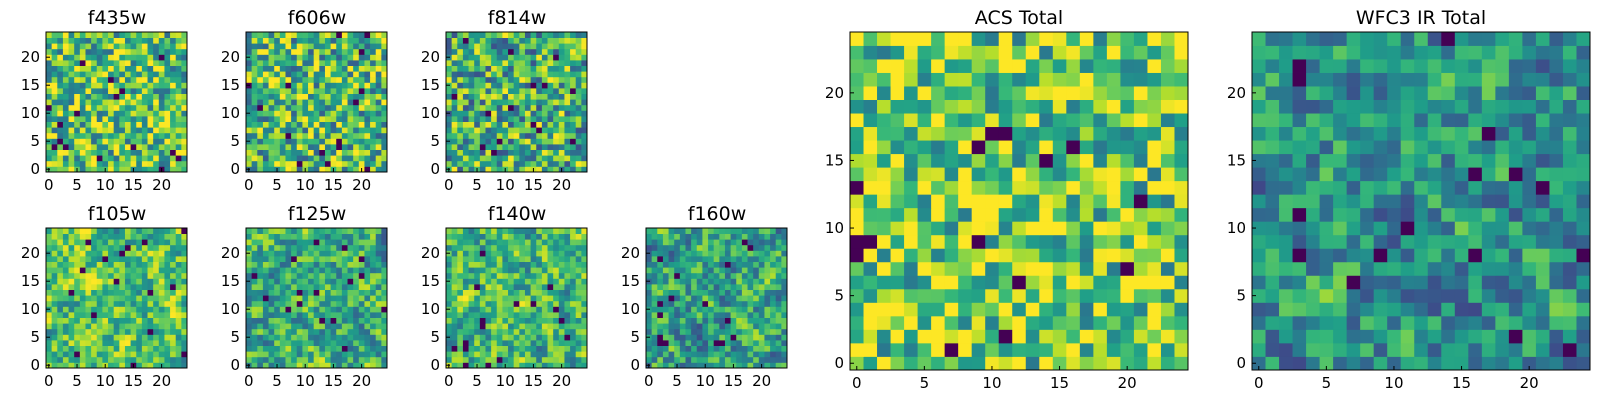  What do you see at coordinates (449, 185) in the screenshot?
I see `x-tick-label: 0` at bounding box center [449, 185].